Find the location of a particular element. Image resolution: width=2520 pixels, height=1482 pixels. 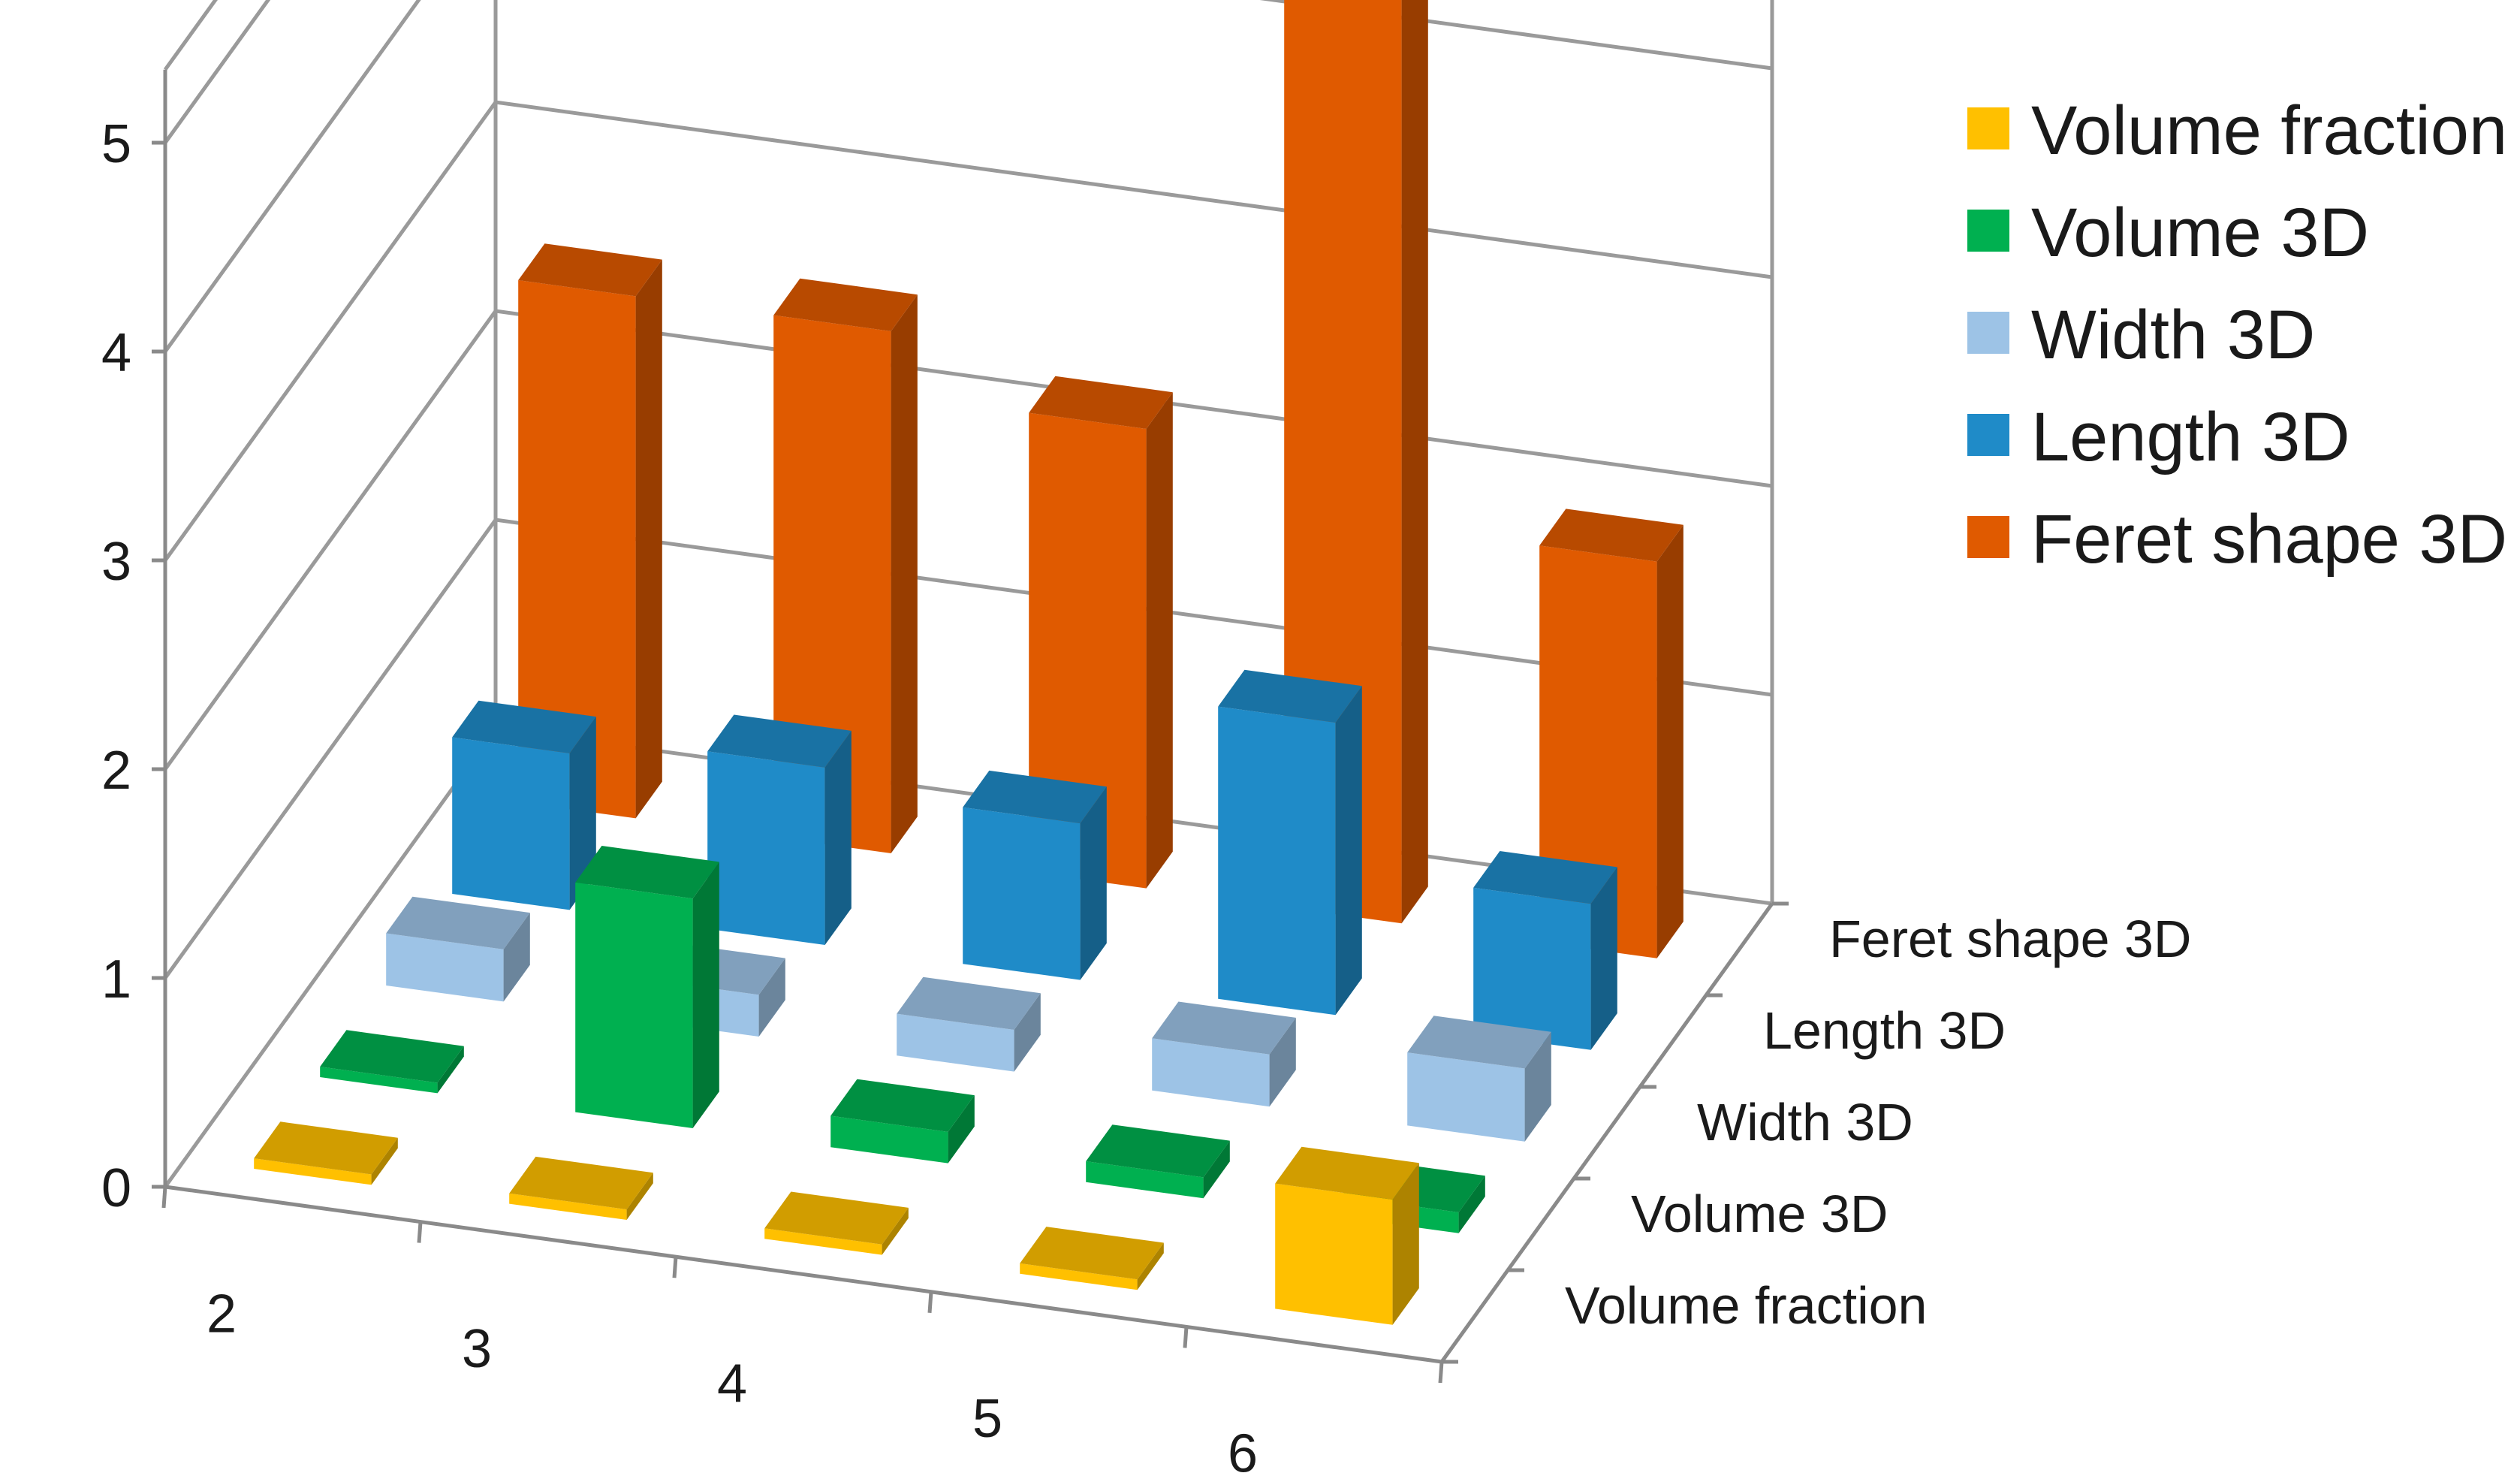

series-axis-label-volume-3d: Volume 3D is located at coordinates (1759, 1214).